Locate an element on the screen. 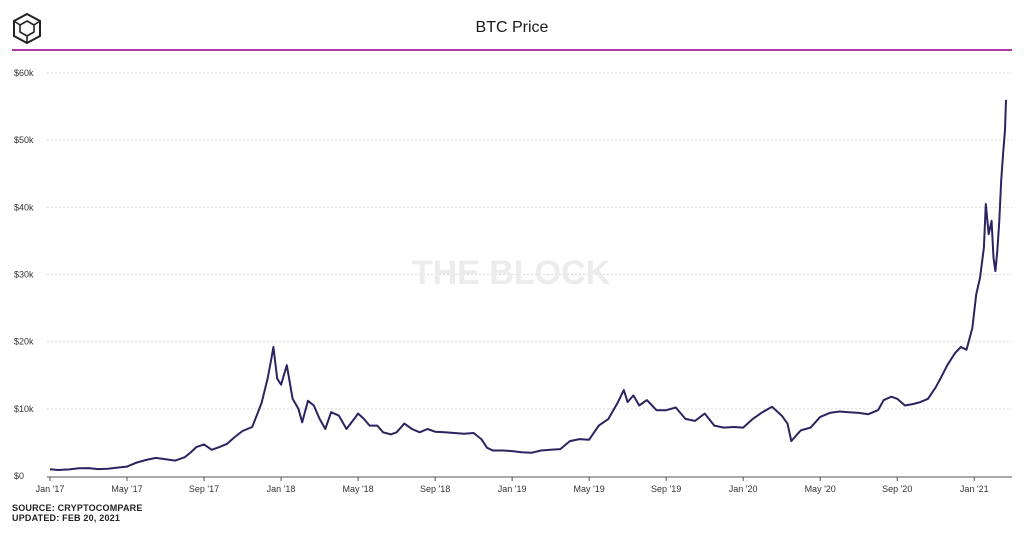 The height and width of the screenshot is (538, 1024). y-tick-label: $10k is located at coordinates (24, 409).